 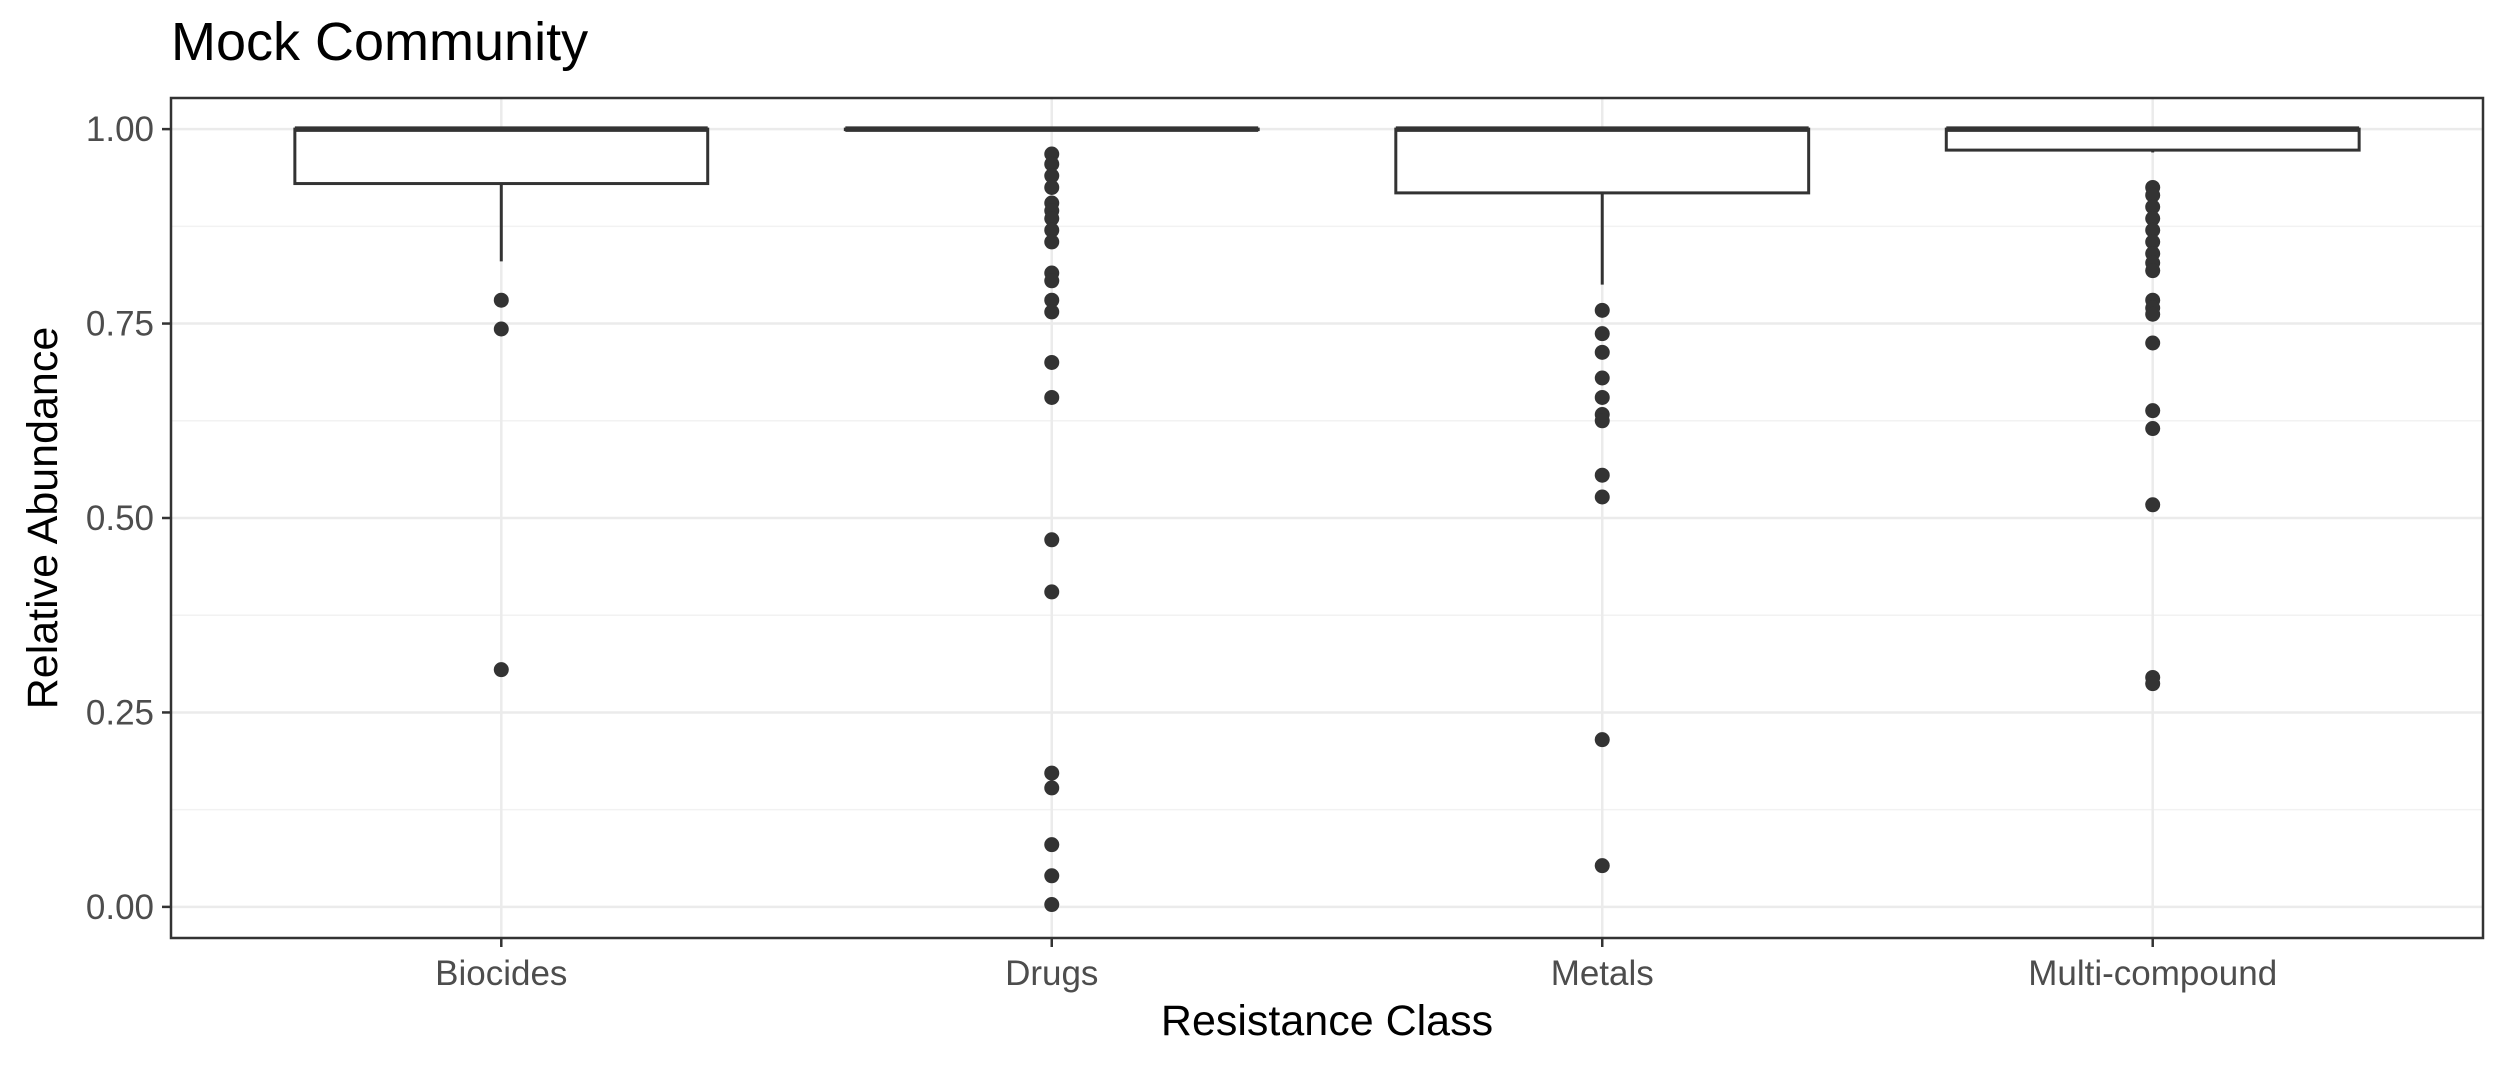 I want to click on y-tick-label: 0.75, so click(x=120, y=324).